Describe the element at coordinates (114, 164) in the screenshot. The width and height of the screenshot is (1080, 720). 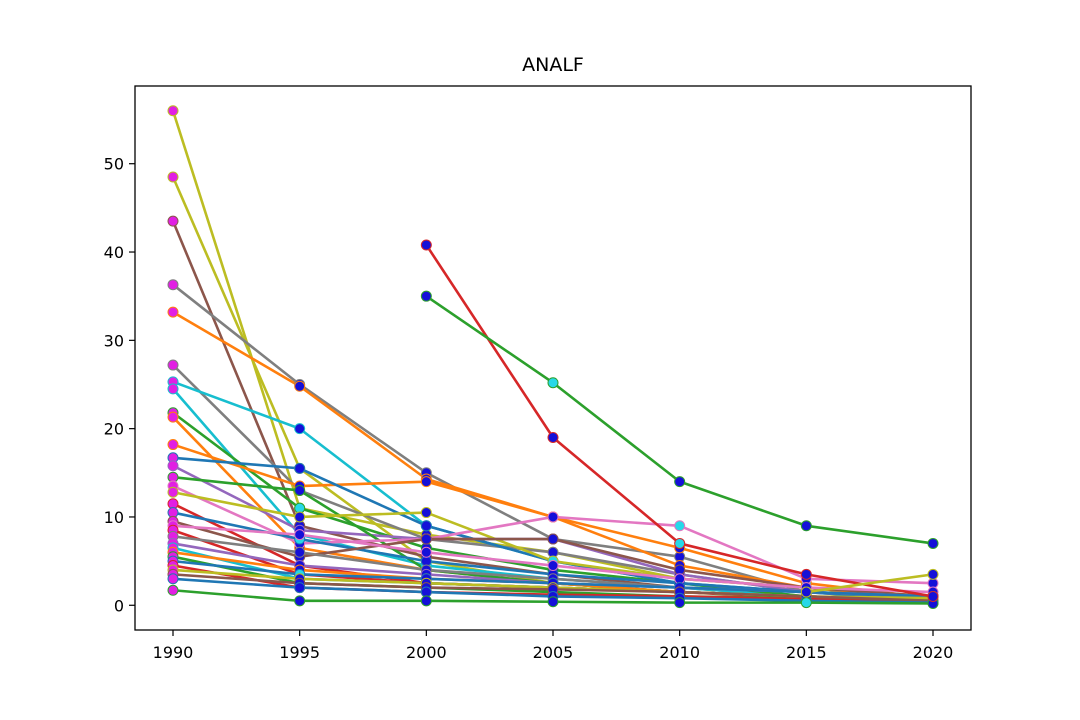
I see `y-tick-label: 50` at that location.